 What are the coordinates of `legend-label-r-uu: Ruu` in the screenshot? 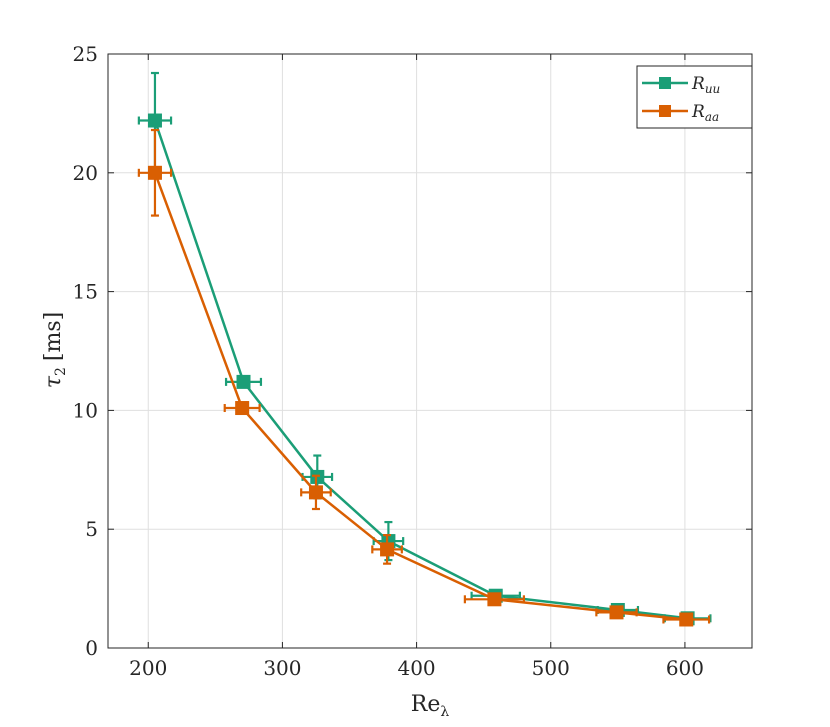 It's located at (705, 85).